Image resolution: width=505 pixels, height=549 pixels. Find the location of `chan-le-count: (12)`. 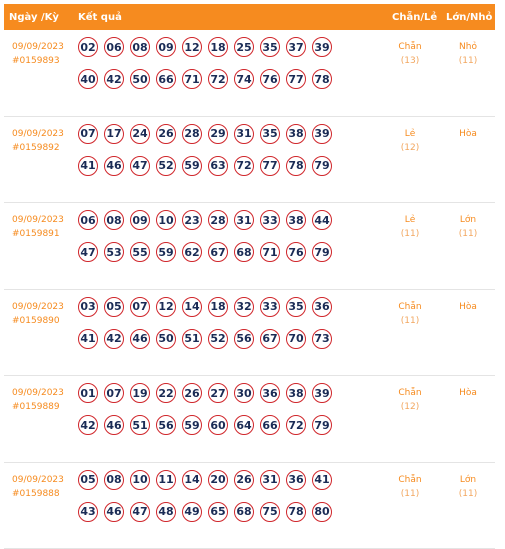

chan-le-count: (12) is located at coordinates (410, 407).